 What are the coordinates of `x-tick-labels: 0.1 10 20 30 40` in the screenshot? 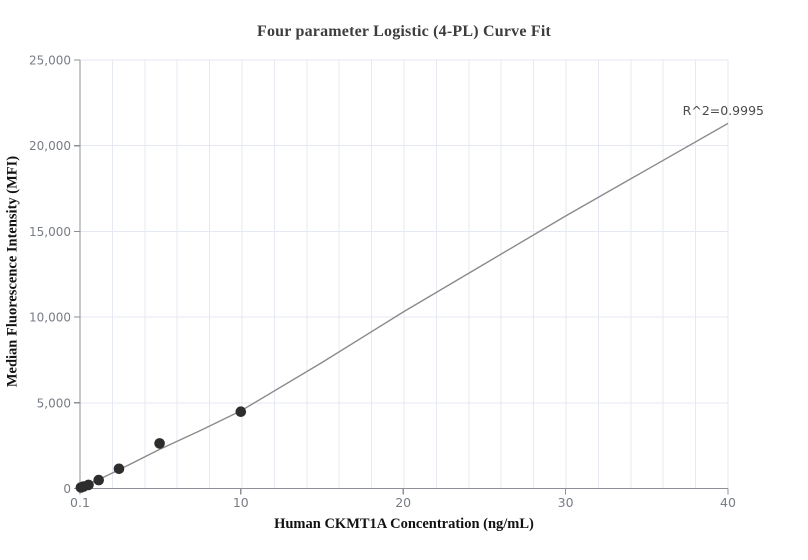 It's located at (403, 502).